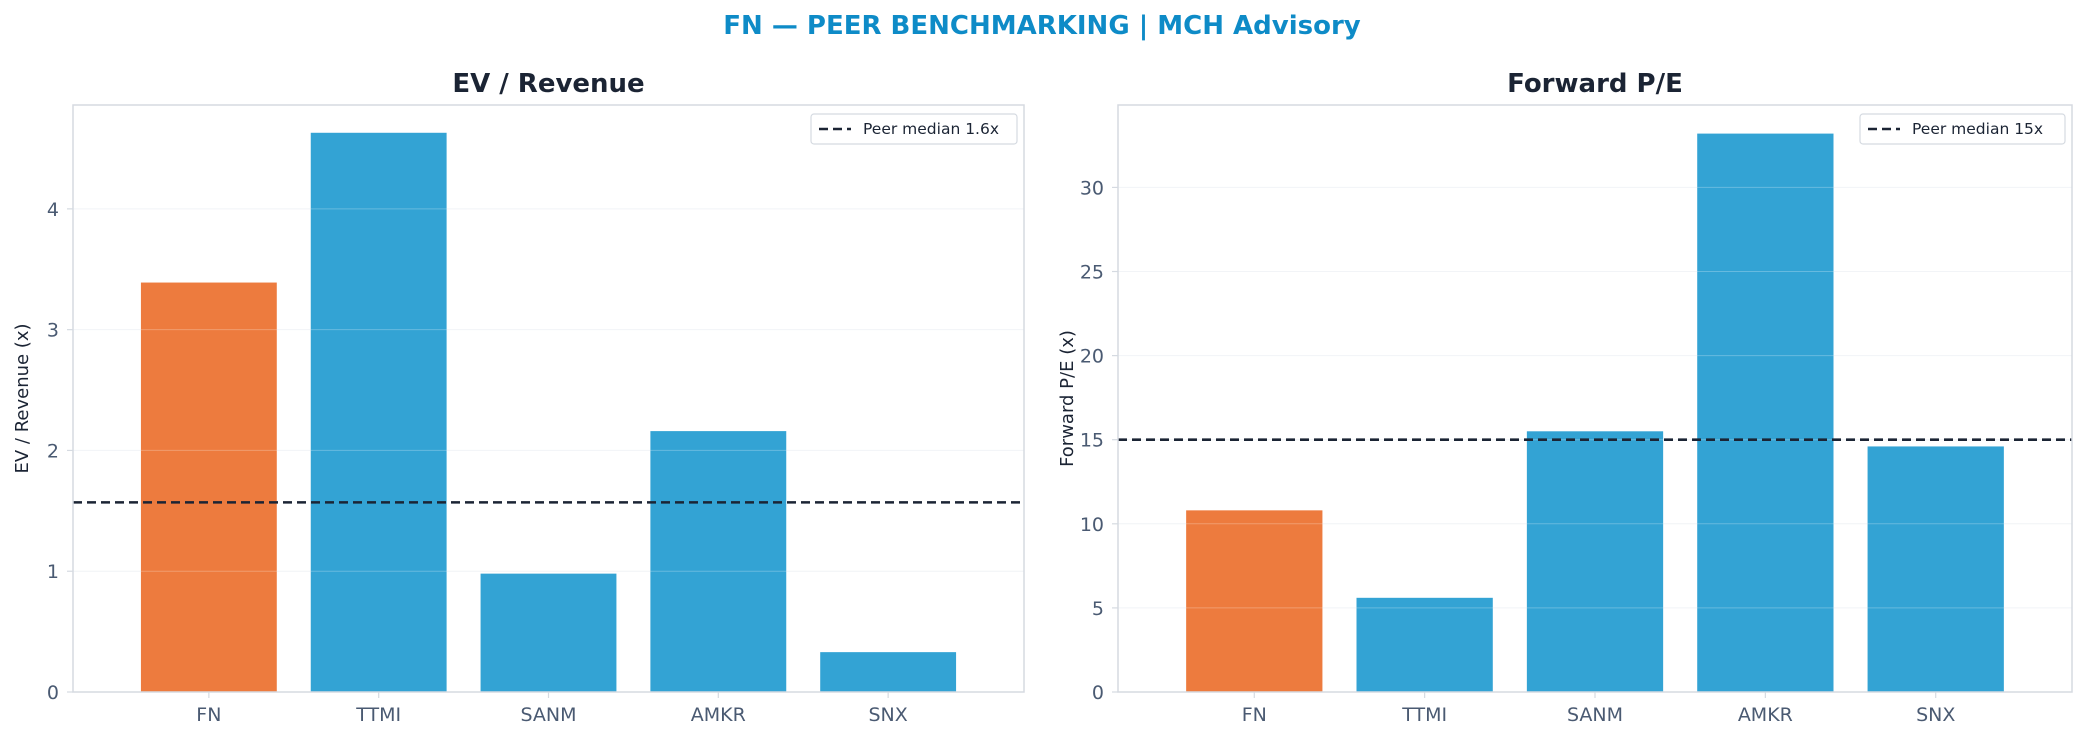 The image size is (2084, 746). I want to click on y-tick-label: 2, so click(53, 451).